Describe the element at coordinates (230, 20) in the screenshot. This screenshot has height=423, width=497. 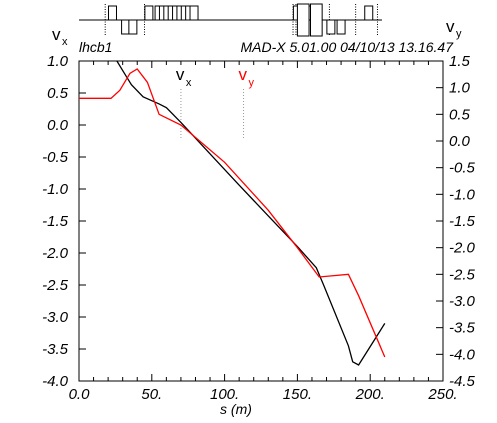
I see `lattice-layout` at that location.